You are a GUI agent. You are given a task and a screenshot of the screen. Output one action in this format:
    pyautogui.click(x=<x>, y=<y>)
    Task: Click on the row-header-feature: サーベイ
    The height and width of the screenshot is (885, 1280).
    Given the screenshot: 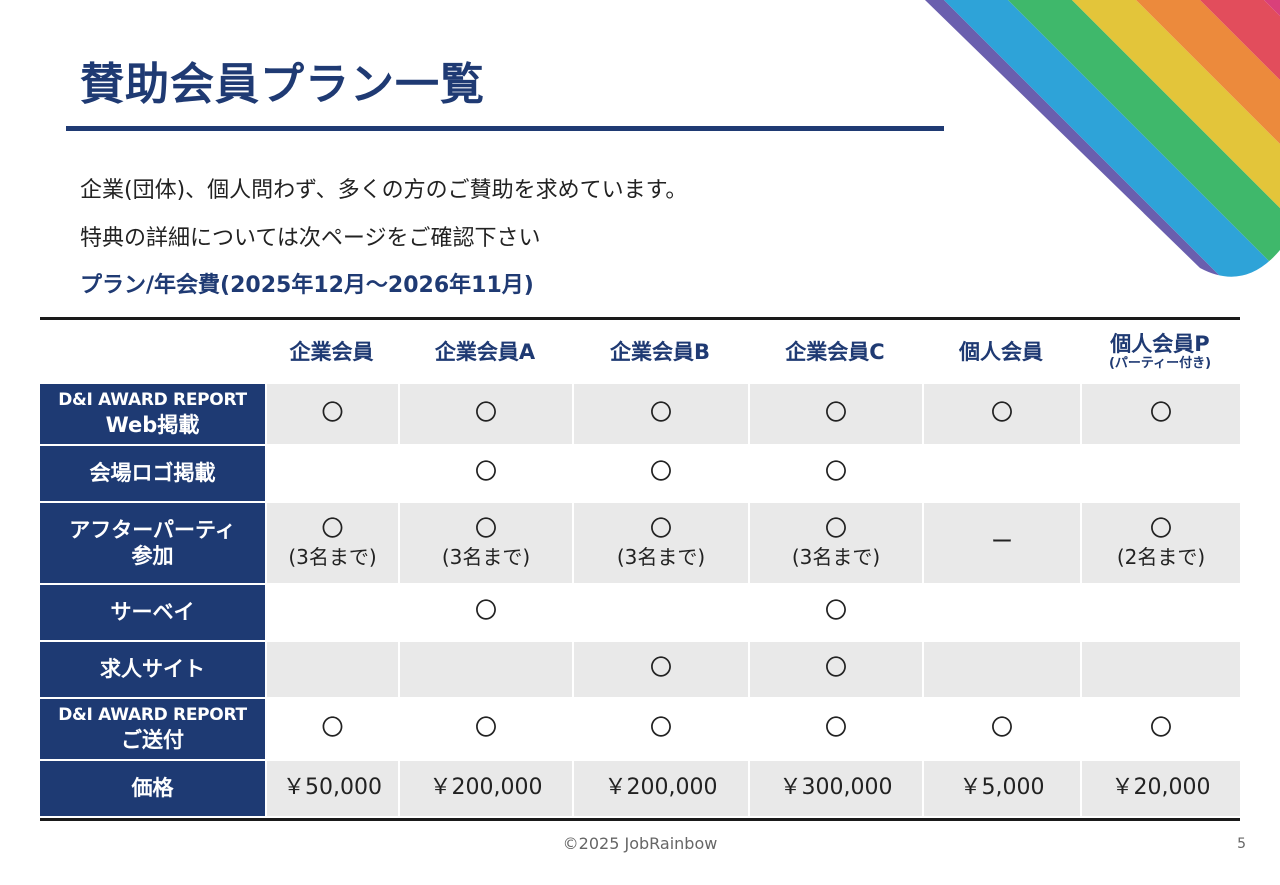 What is the action you would take?
    pyautogui.click(x=152, y=613)
    